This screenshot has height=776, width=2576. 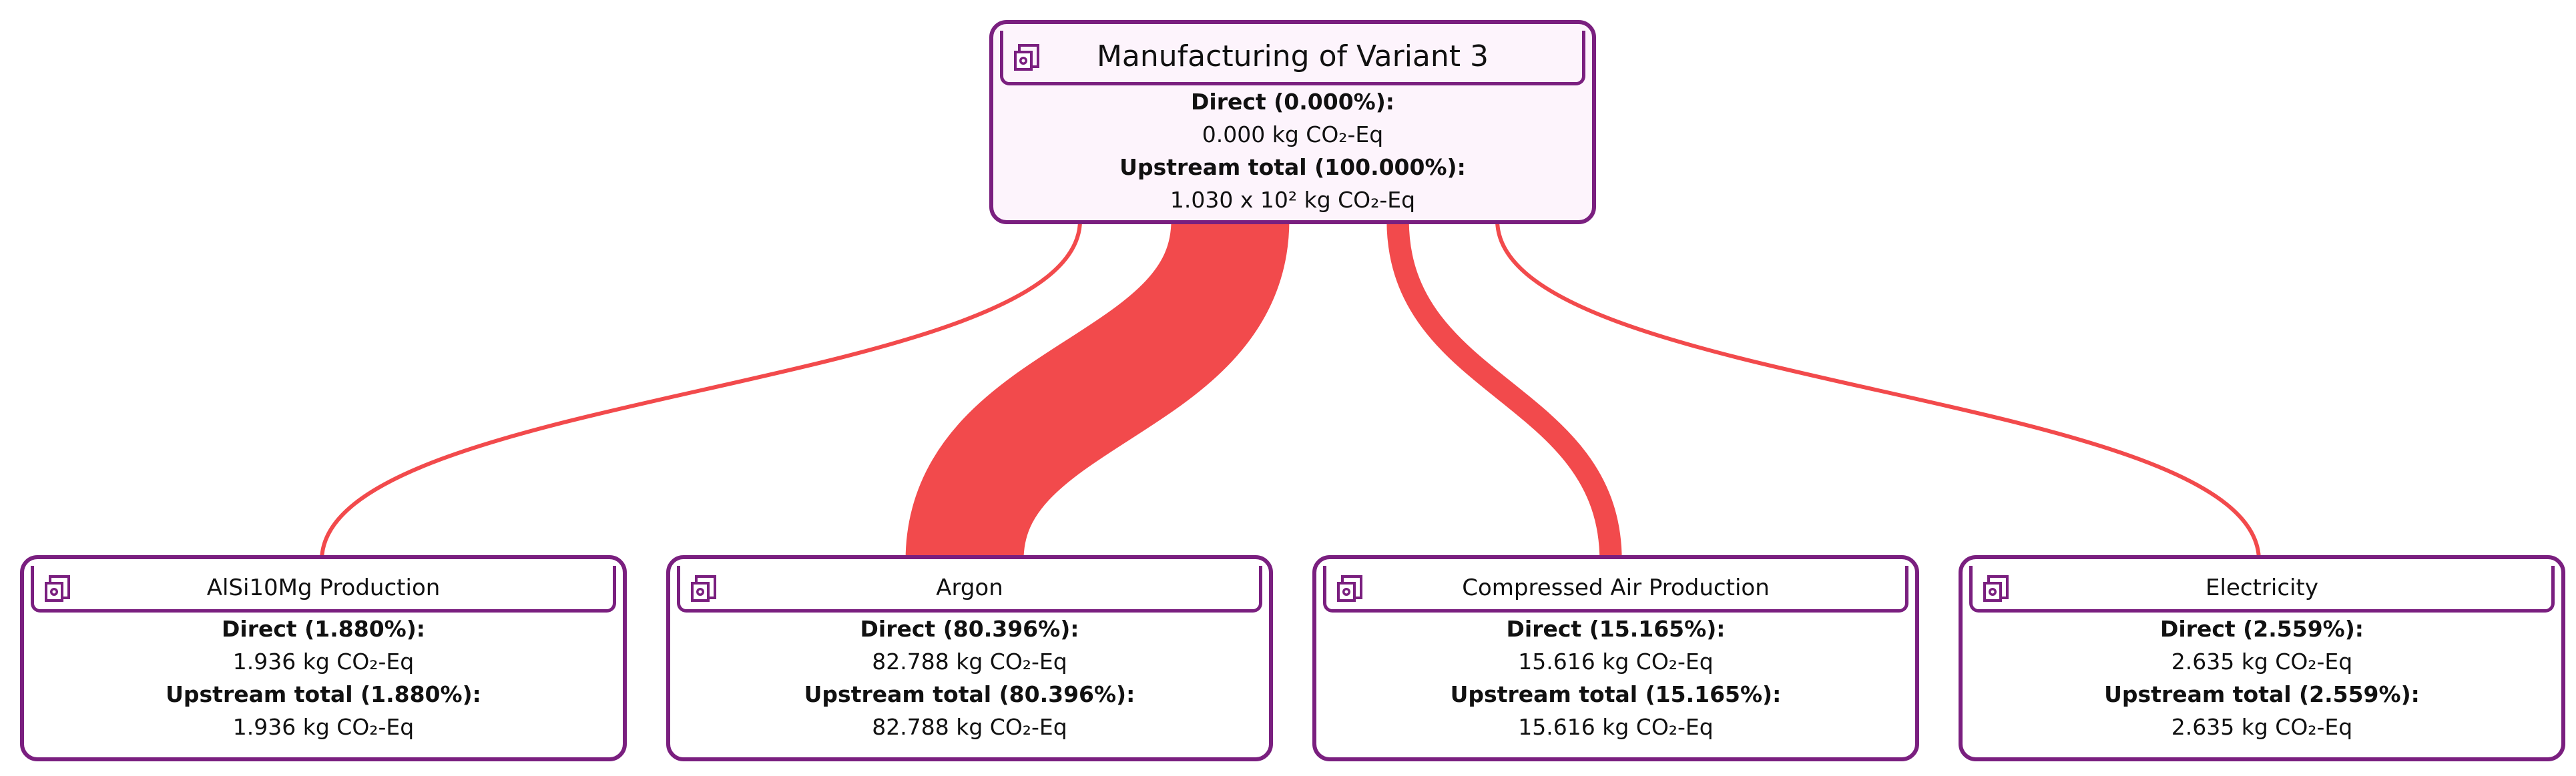 I want to click on title-text: Argon, so click(x=969, y=587).